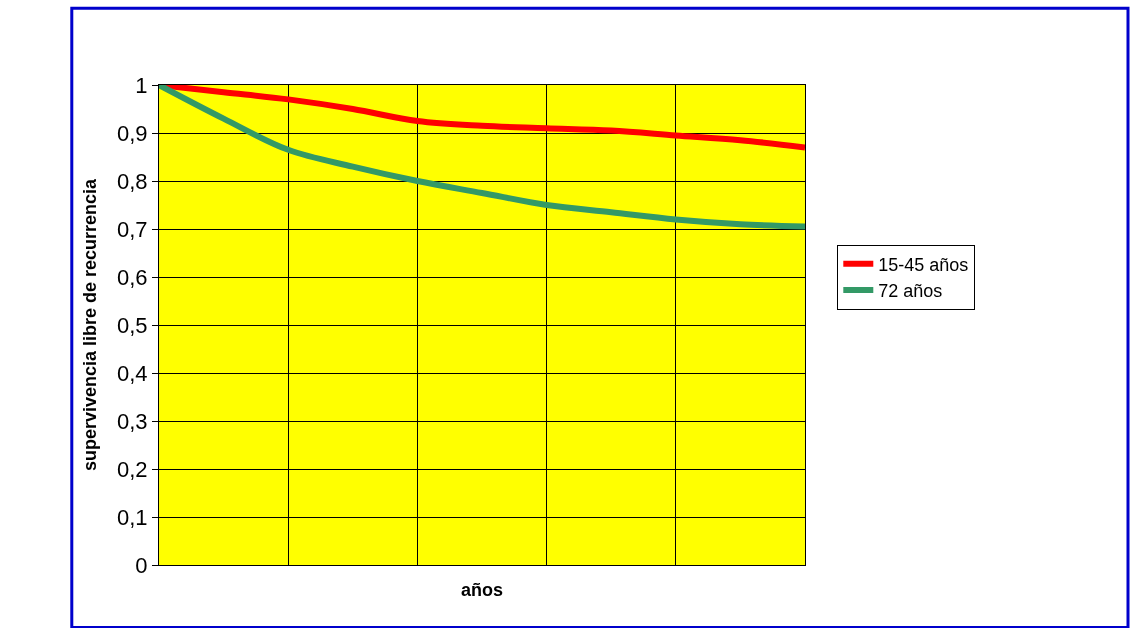 The height and width of the screenshot is (628, 1131). I want to click on y-axis-title: supervivencia libre de recurrencia, so click(90, 324).